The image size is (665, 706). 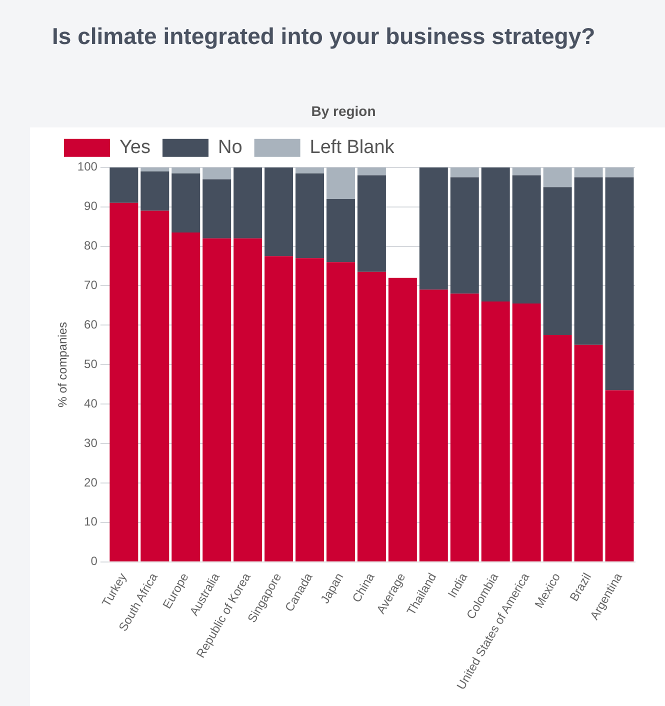 I want to click on legend-label: No, so click(x=230, y=147).